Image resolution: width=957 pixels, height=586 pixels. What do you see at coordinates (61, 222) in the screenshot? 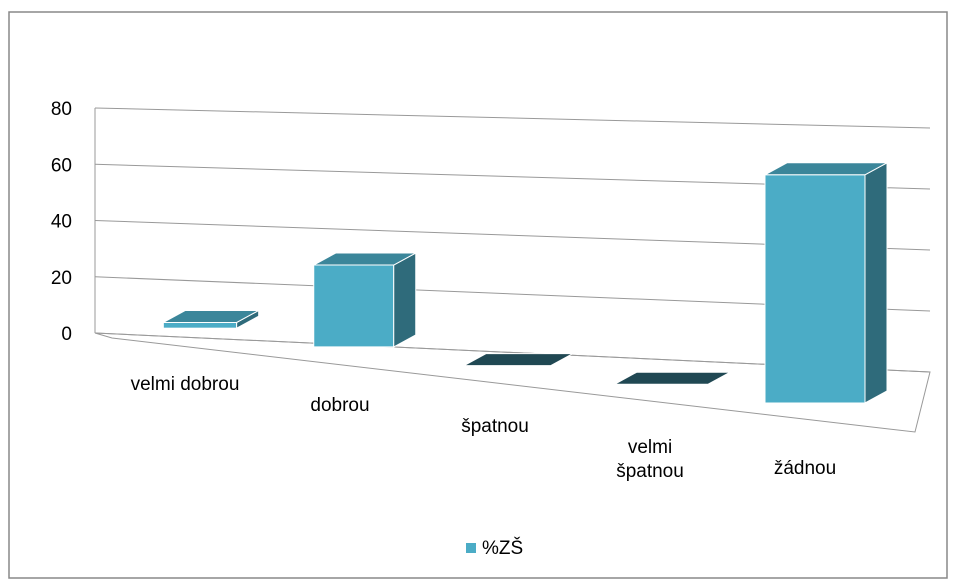
I see `y-tick-label: 40` at bounding box center [61, 222].